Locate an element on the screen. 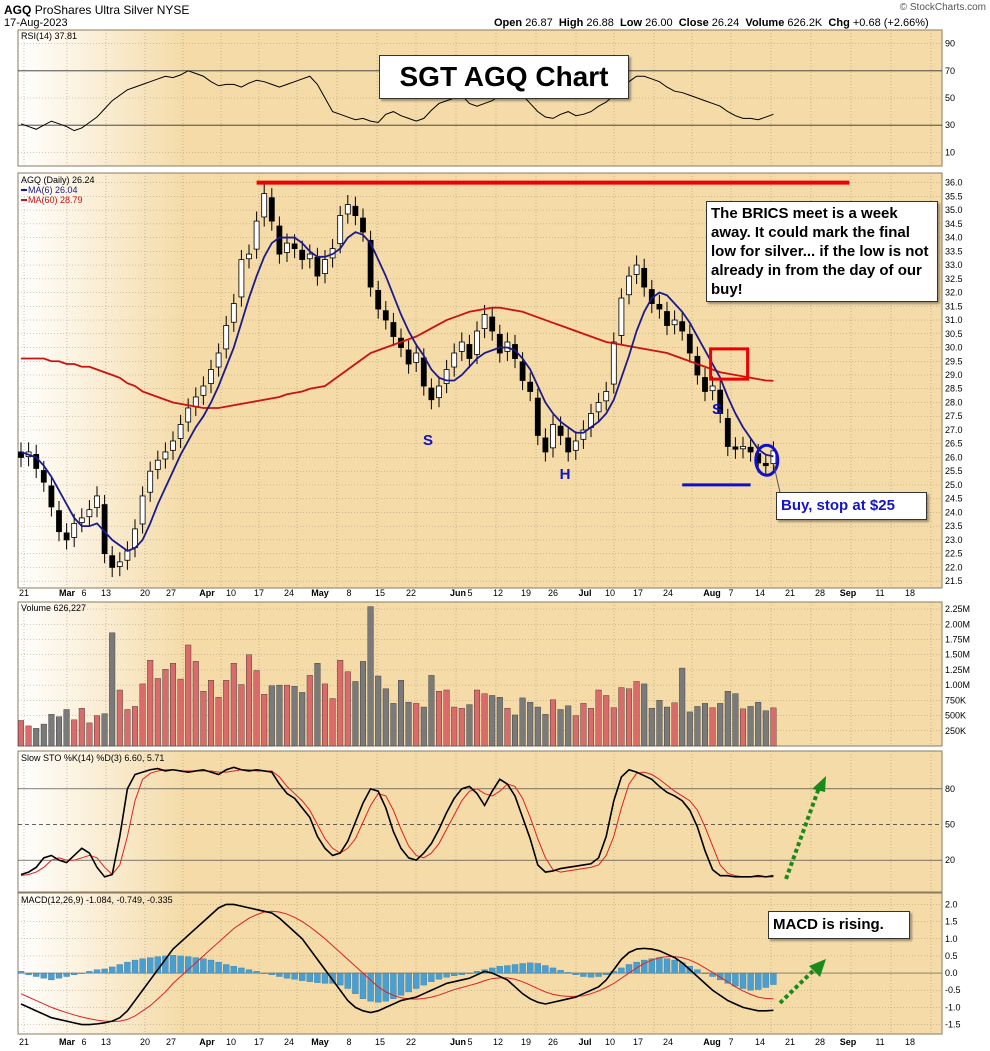  price-tick-label: 24.0 is located at coordinates (954, 512).